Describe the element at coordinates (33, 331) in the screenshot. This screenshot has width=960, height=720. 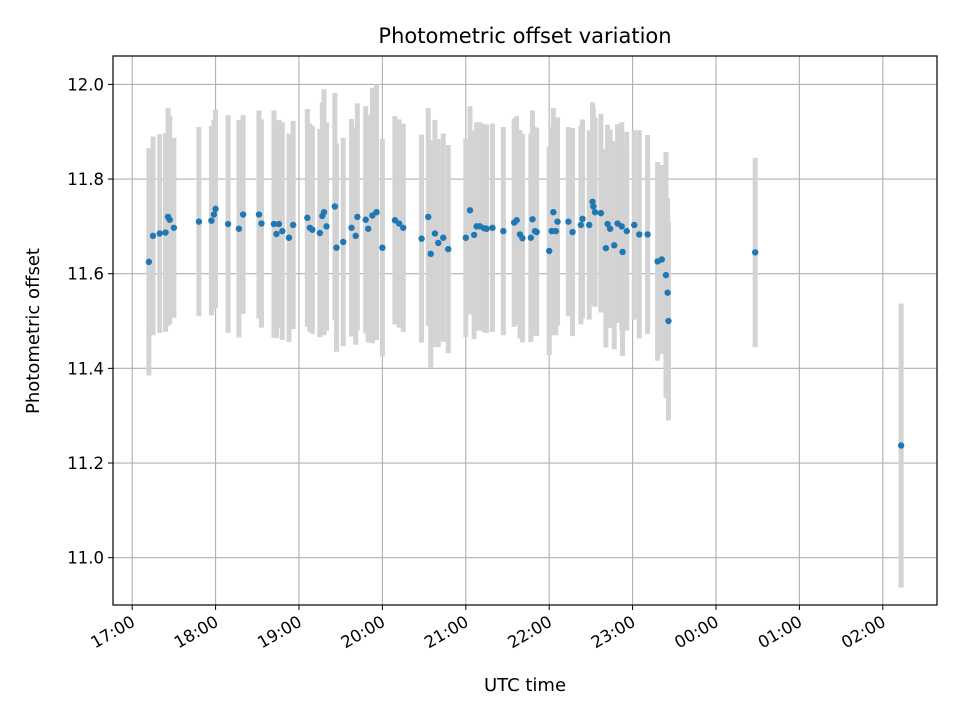
I see `y-axis-label: Photometric offset` at that location.